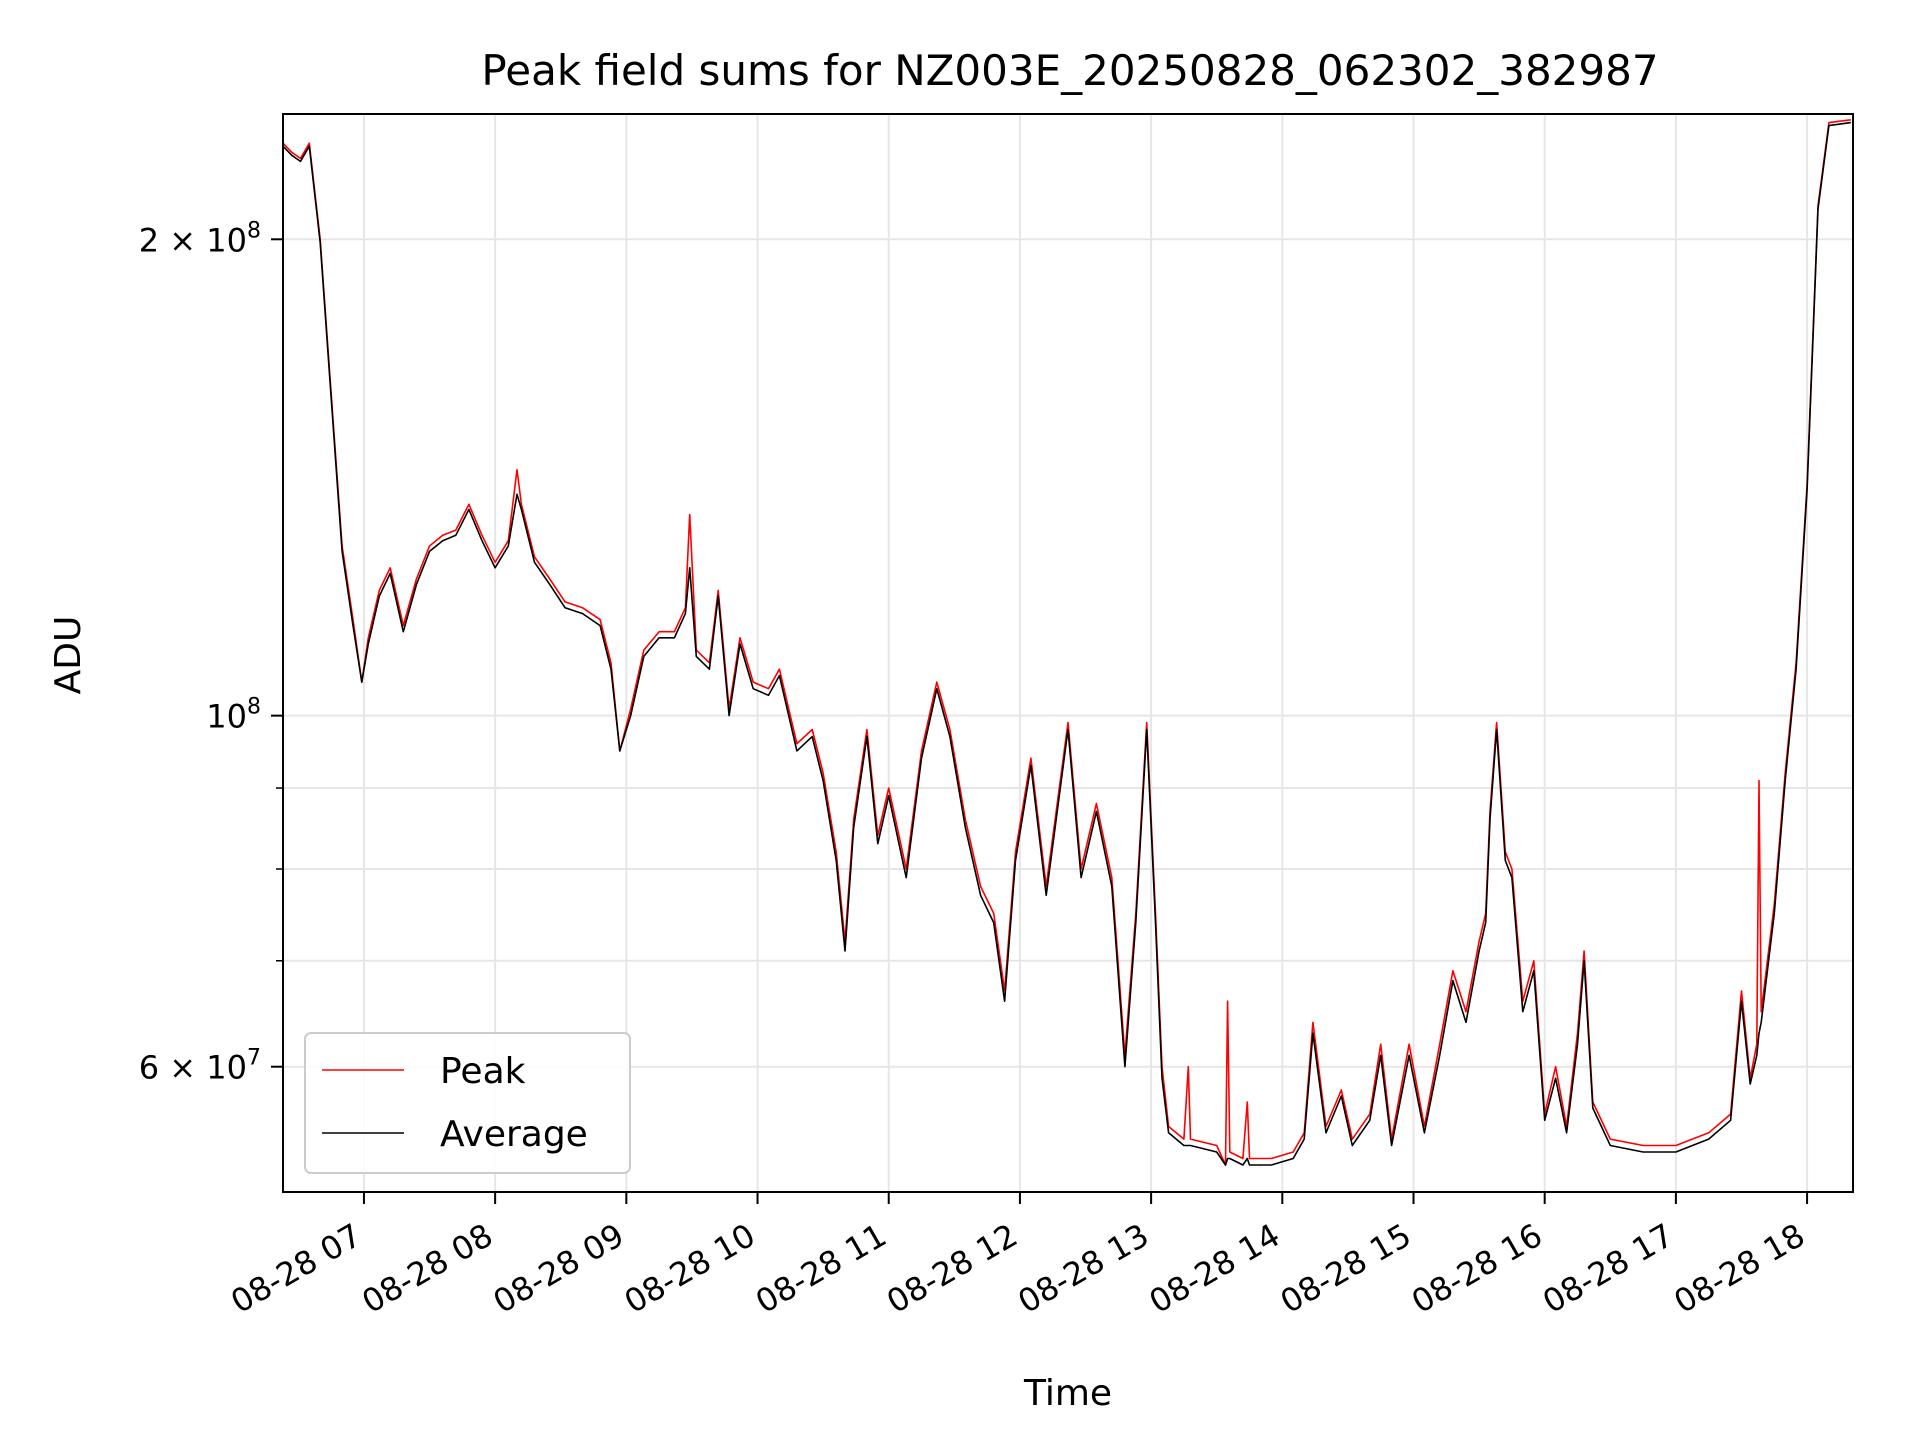  What do you see at coordinates (1067, 1393) in the screenshot?
I see `x-axis-label: Time` at bounding box center [1067, 1393].